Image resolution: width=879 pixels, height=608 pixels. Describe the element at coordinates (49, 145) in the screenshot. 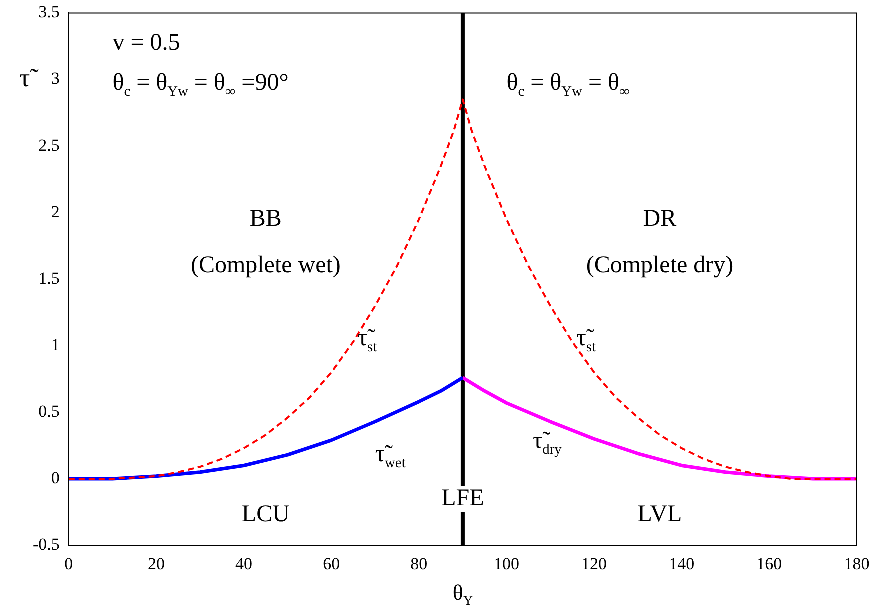

I see `y-tick-label: 2.5` at that location.